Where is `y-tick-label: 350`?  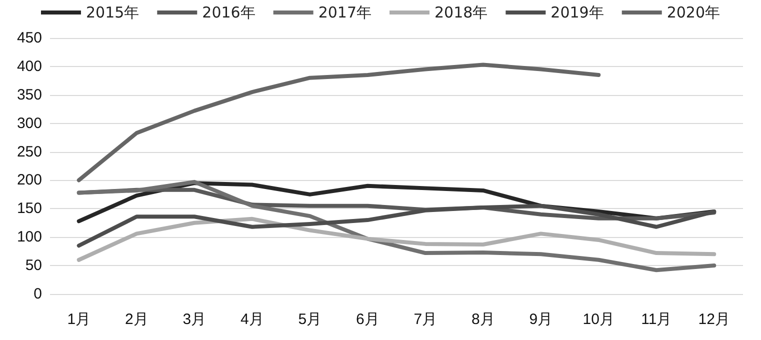
y-tick-label: 350 is located at coordinates (29, 95).